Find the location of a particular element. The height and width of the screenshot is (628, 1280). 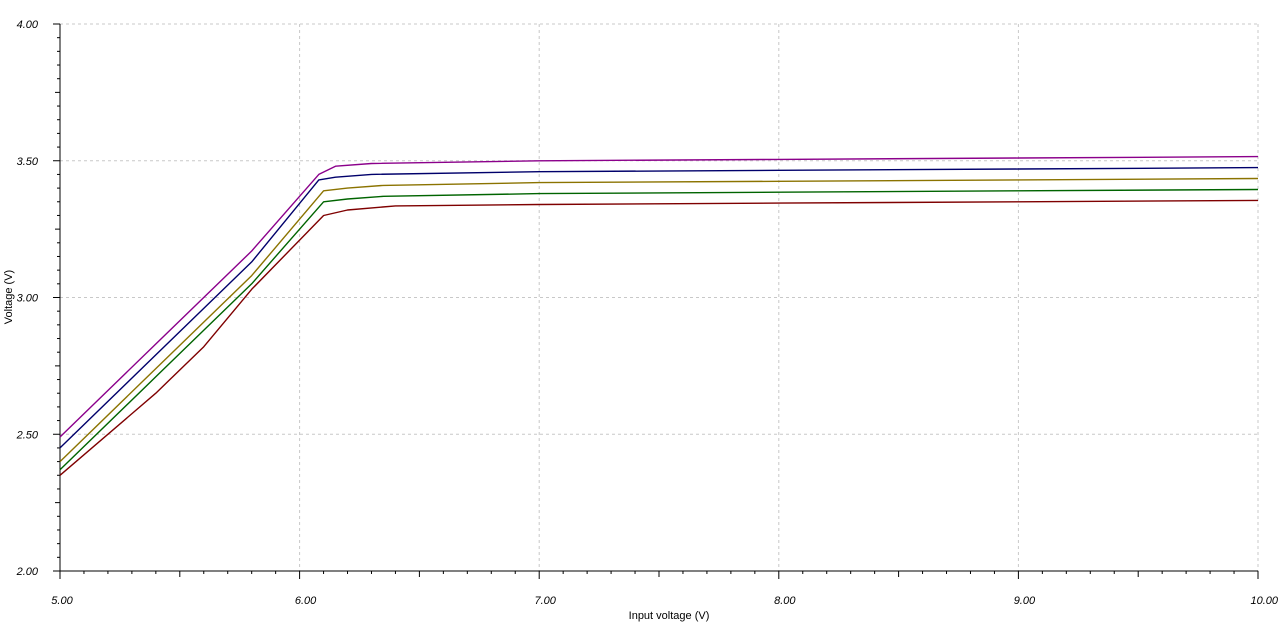

y-tick-label: 3.00 is located at coordinates (28, 299).